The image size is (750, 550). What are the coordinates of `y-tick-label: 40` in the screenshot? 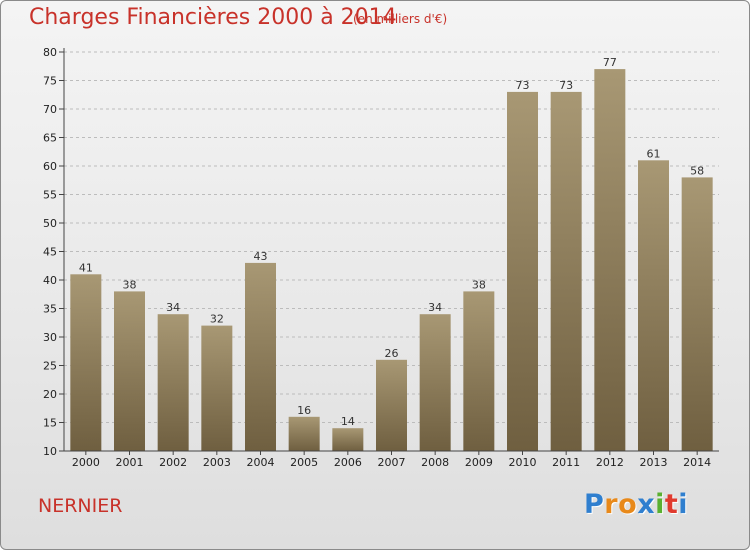 It's located at (50, 280).